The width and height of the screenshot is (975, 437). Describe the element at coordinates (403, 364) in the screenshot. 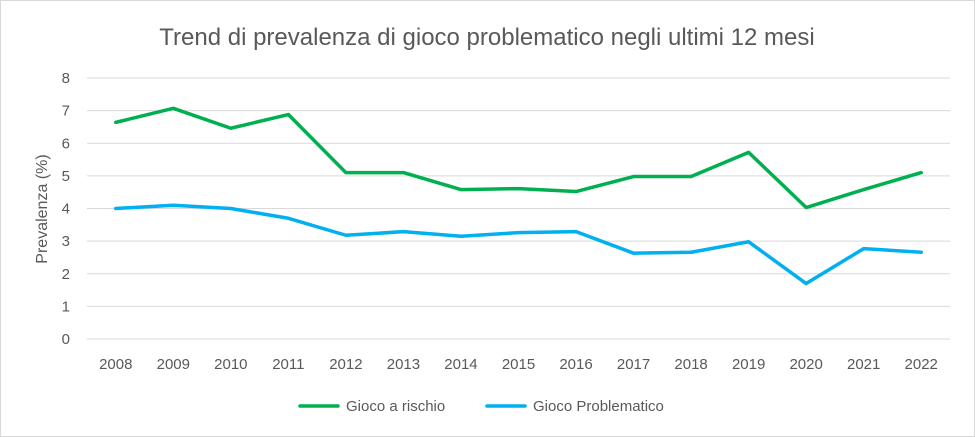

I see `x-tick-label: 2013` at that location.